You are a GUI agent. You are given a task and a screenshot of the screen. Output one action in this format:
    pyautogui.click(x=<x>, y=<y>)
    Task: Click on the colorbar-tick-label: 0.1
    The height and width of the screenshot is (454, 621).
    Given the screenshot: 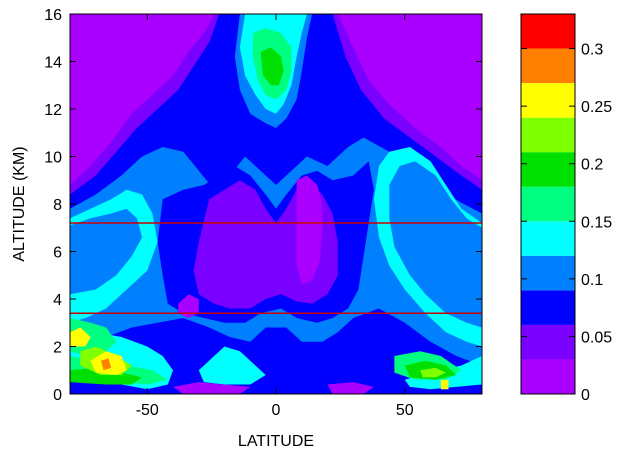 What is the action you would take?
    pyautogui.click(x=592, y=280)
    